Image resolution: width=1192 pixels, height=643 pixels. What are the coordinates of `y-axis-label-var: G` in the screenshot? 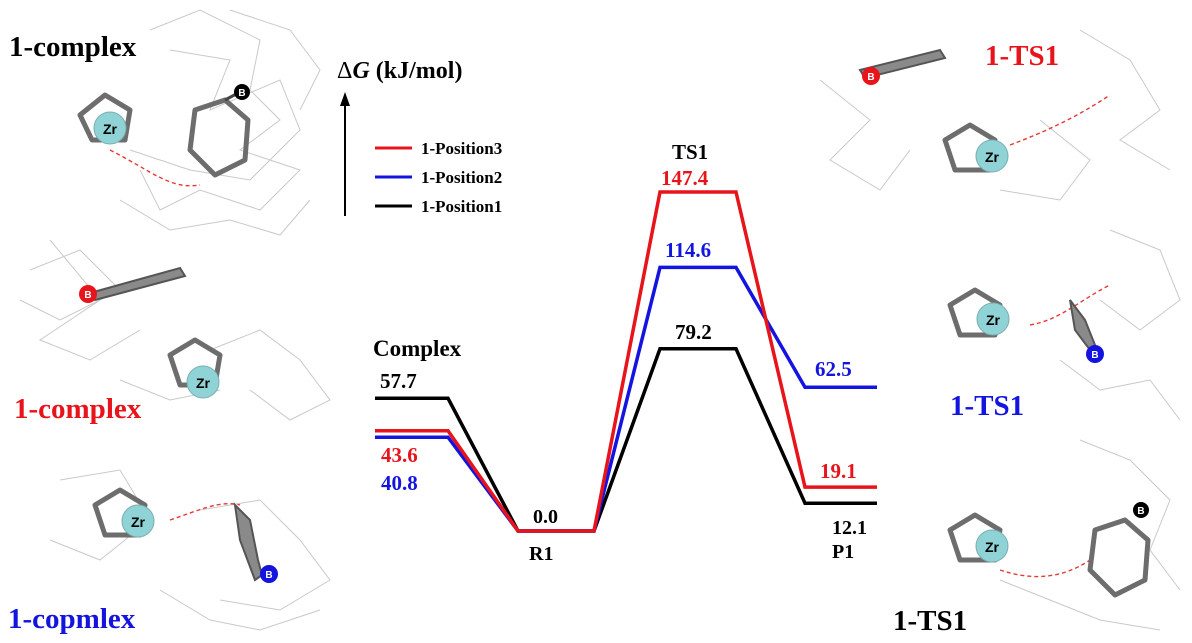 It's located at (361, 71).